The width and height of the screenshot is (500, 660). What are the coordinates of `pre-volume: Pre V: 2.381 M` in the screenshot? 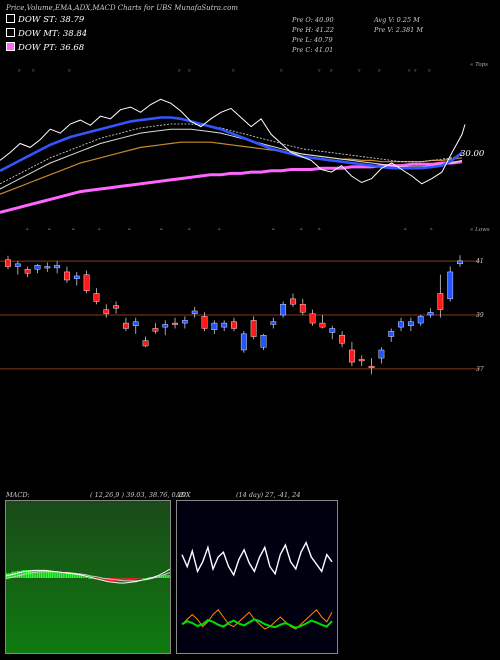 It's located at (399, 30).